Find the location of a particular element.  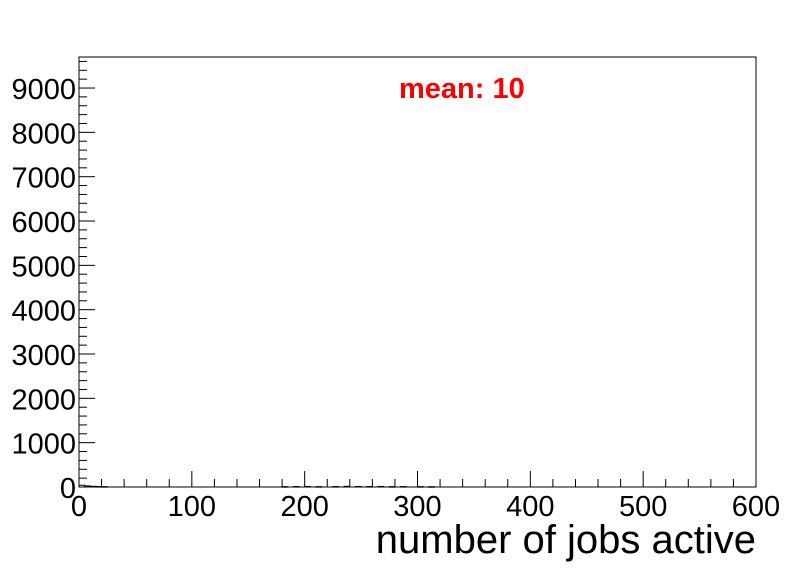

mean-annotation: mean: 10 is located at coordinates (462, 89).